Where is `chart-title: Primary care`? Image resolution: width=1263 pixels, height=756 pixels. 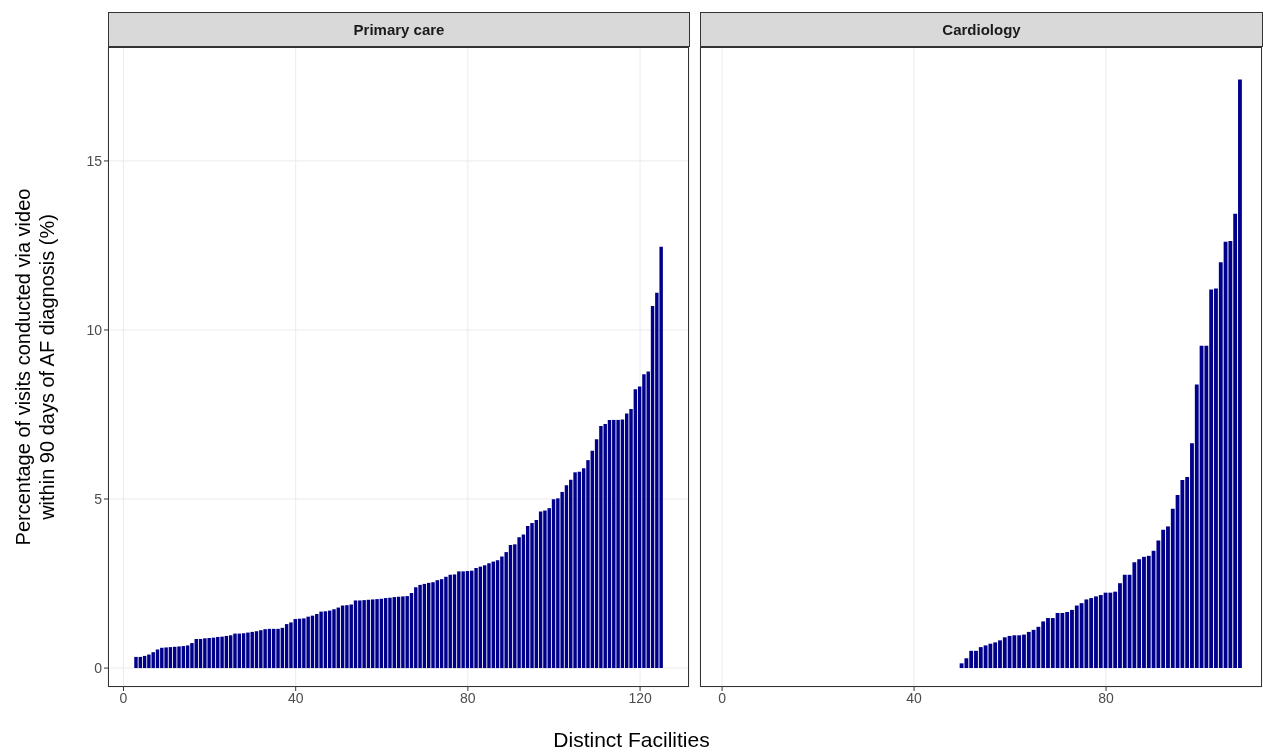 chart-title: Primary care is located at coordinates (399, 29).